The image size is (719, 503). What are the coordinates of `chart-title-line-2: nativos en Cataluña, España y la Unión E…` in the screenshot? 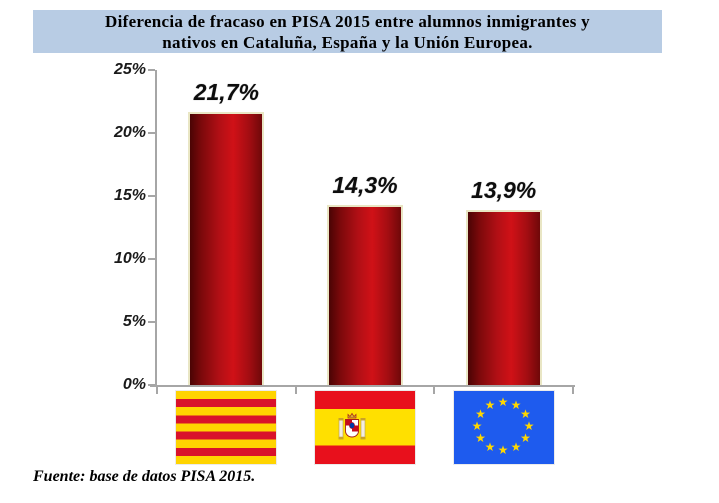 It's located at (347, 42).